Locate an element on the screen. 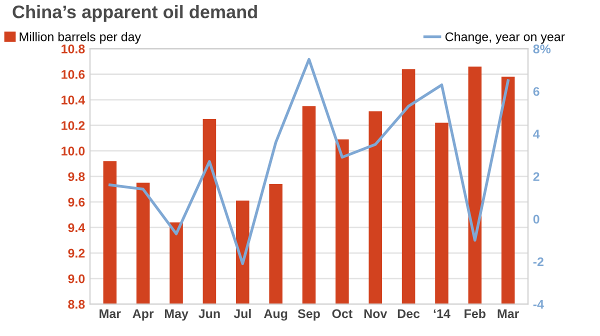 Image resolution: width=600 pixels, height=336 pixels. chart-title: China’s apparent oil demand is located at coordinates (134, 13).